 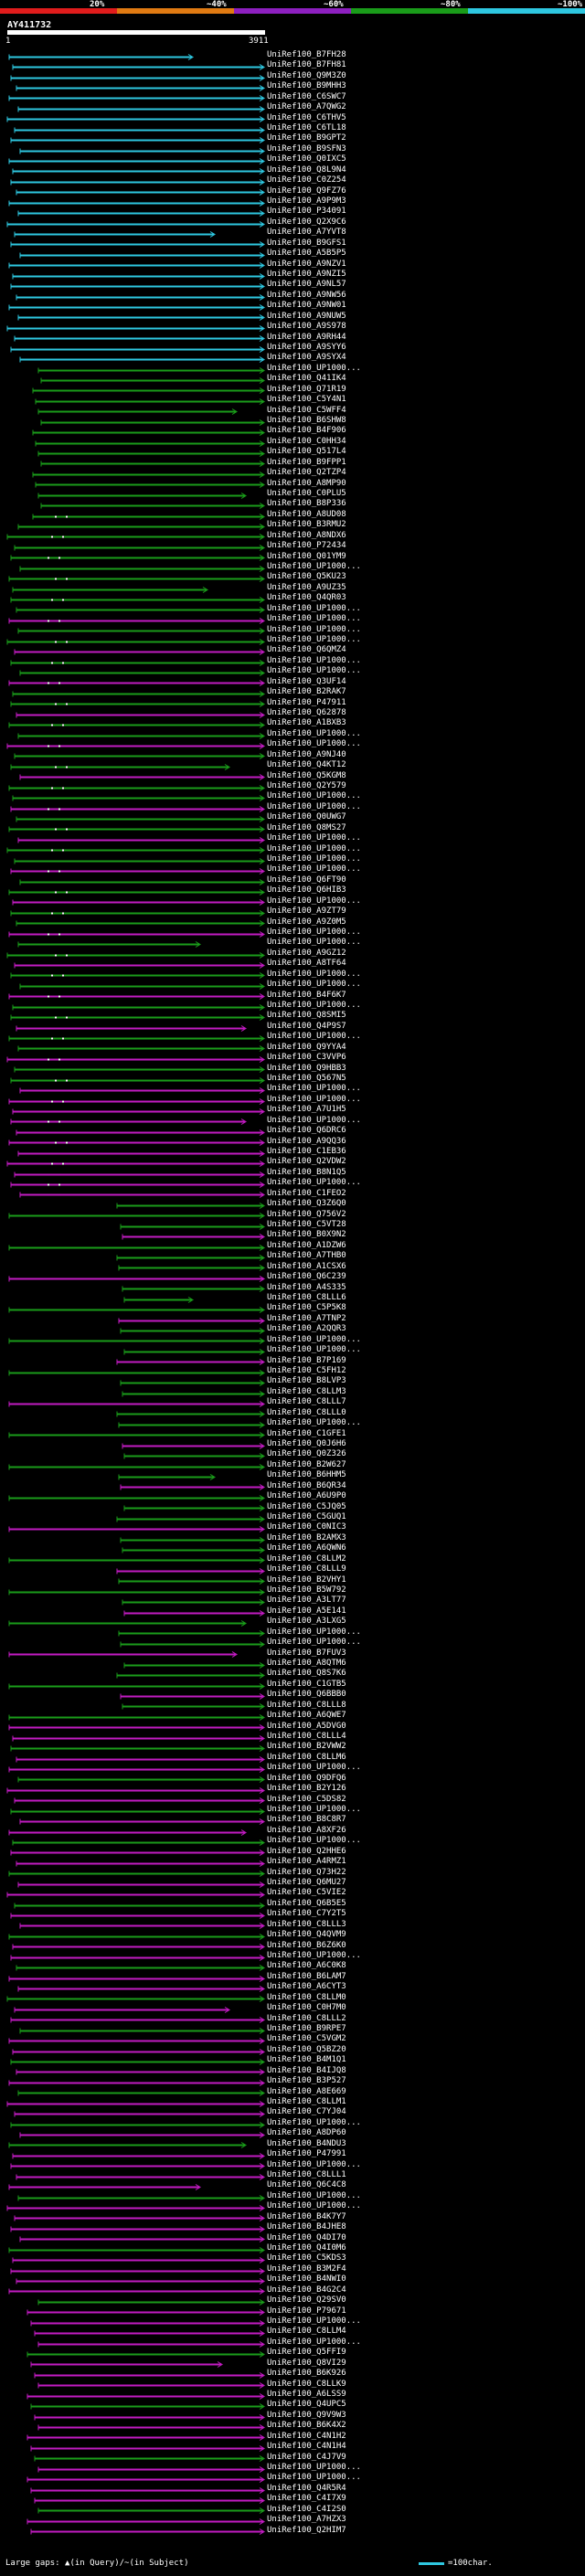 I want to click on hit-label: UniRef100_Q6MU27, so click(x=307, y=1882).